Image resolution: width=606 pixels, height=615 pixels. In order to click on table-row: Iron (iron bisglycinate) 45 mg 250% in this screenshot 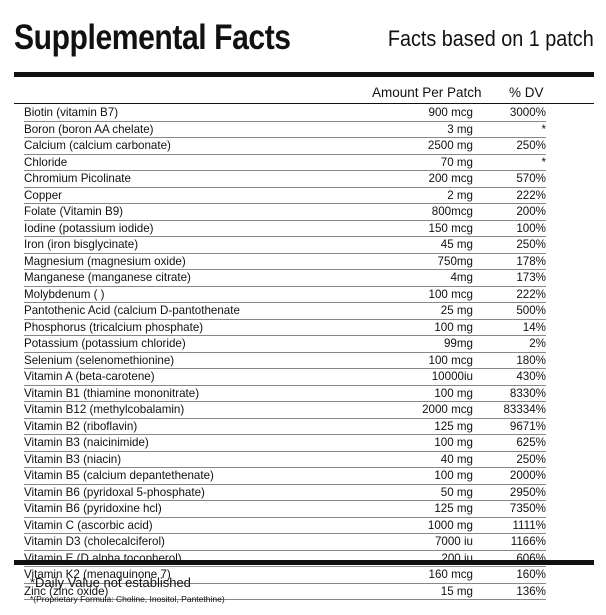, I will do `click(285, 245)`.